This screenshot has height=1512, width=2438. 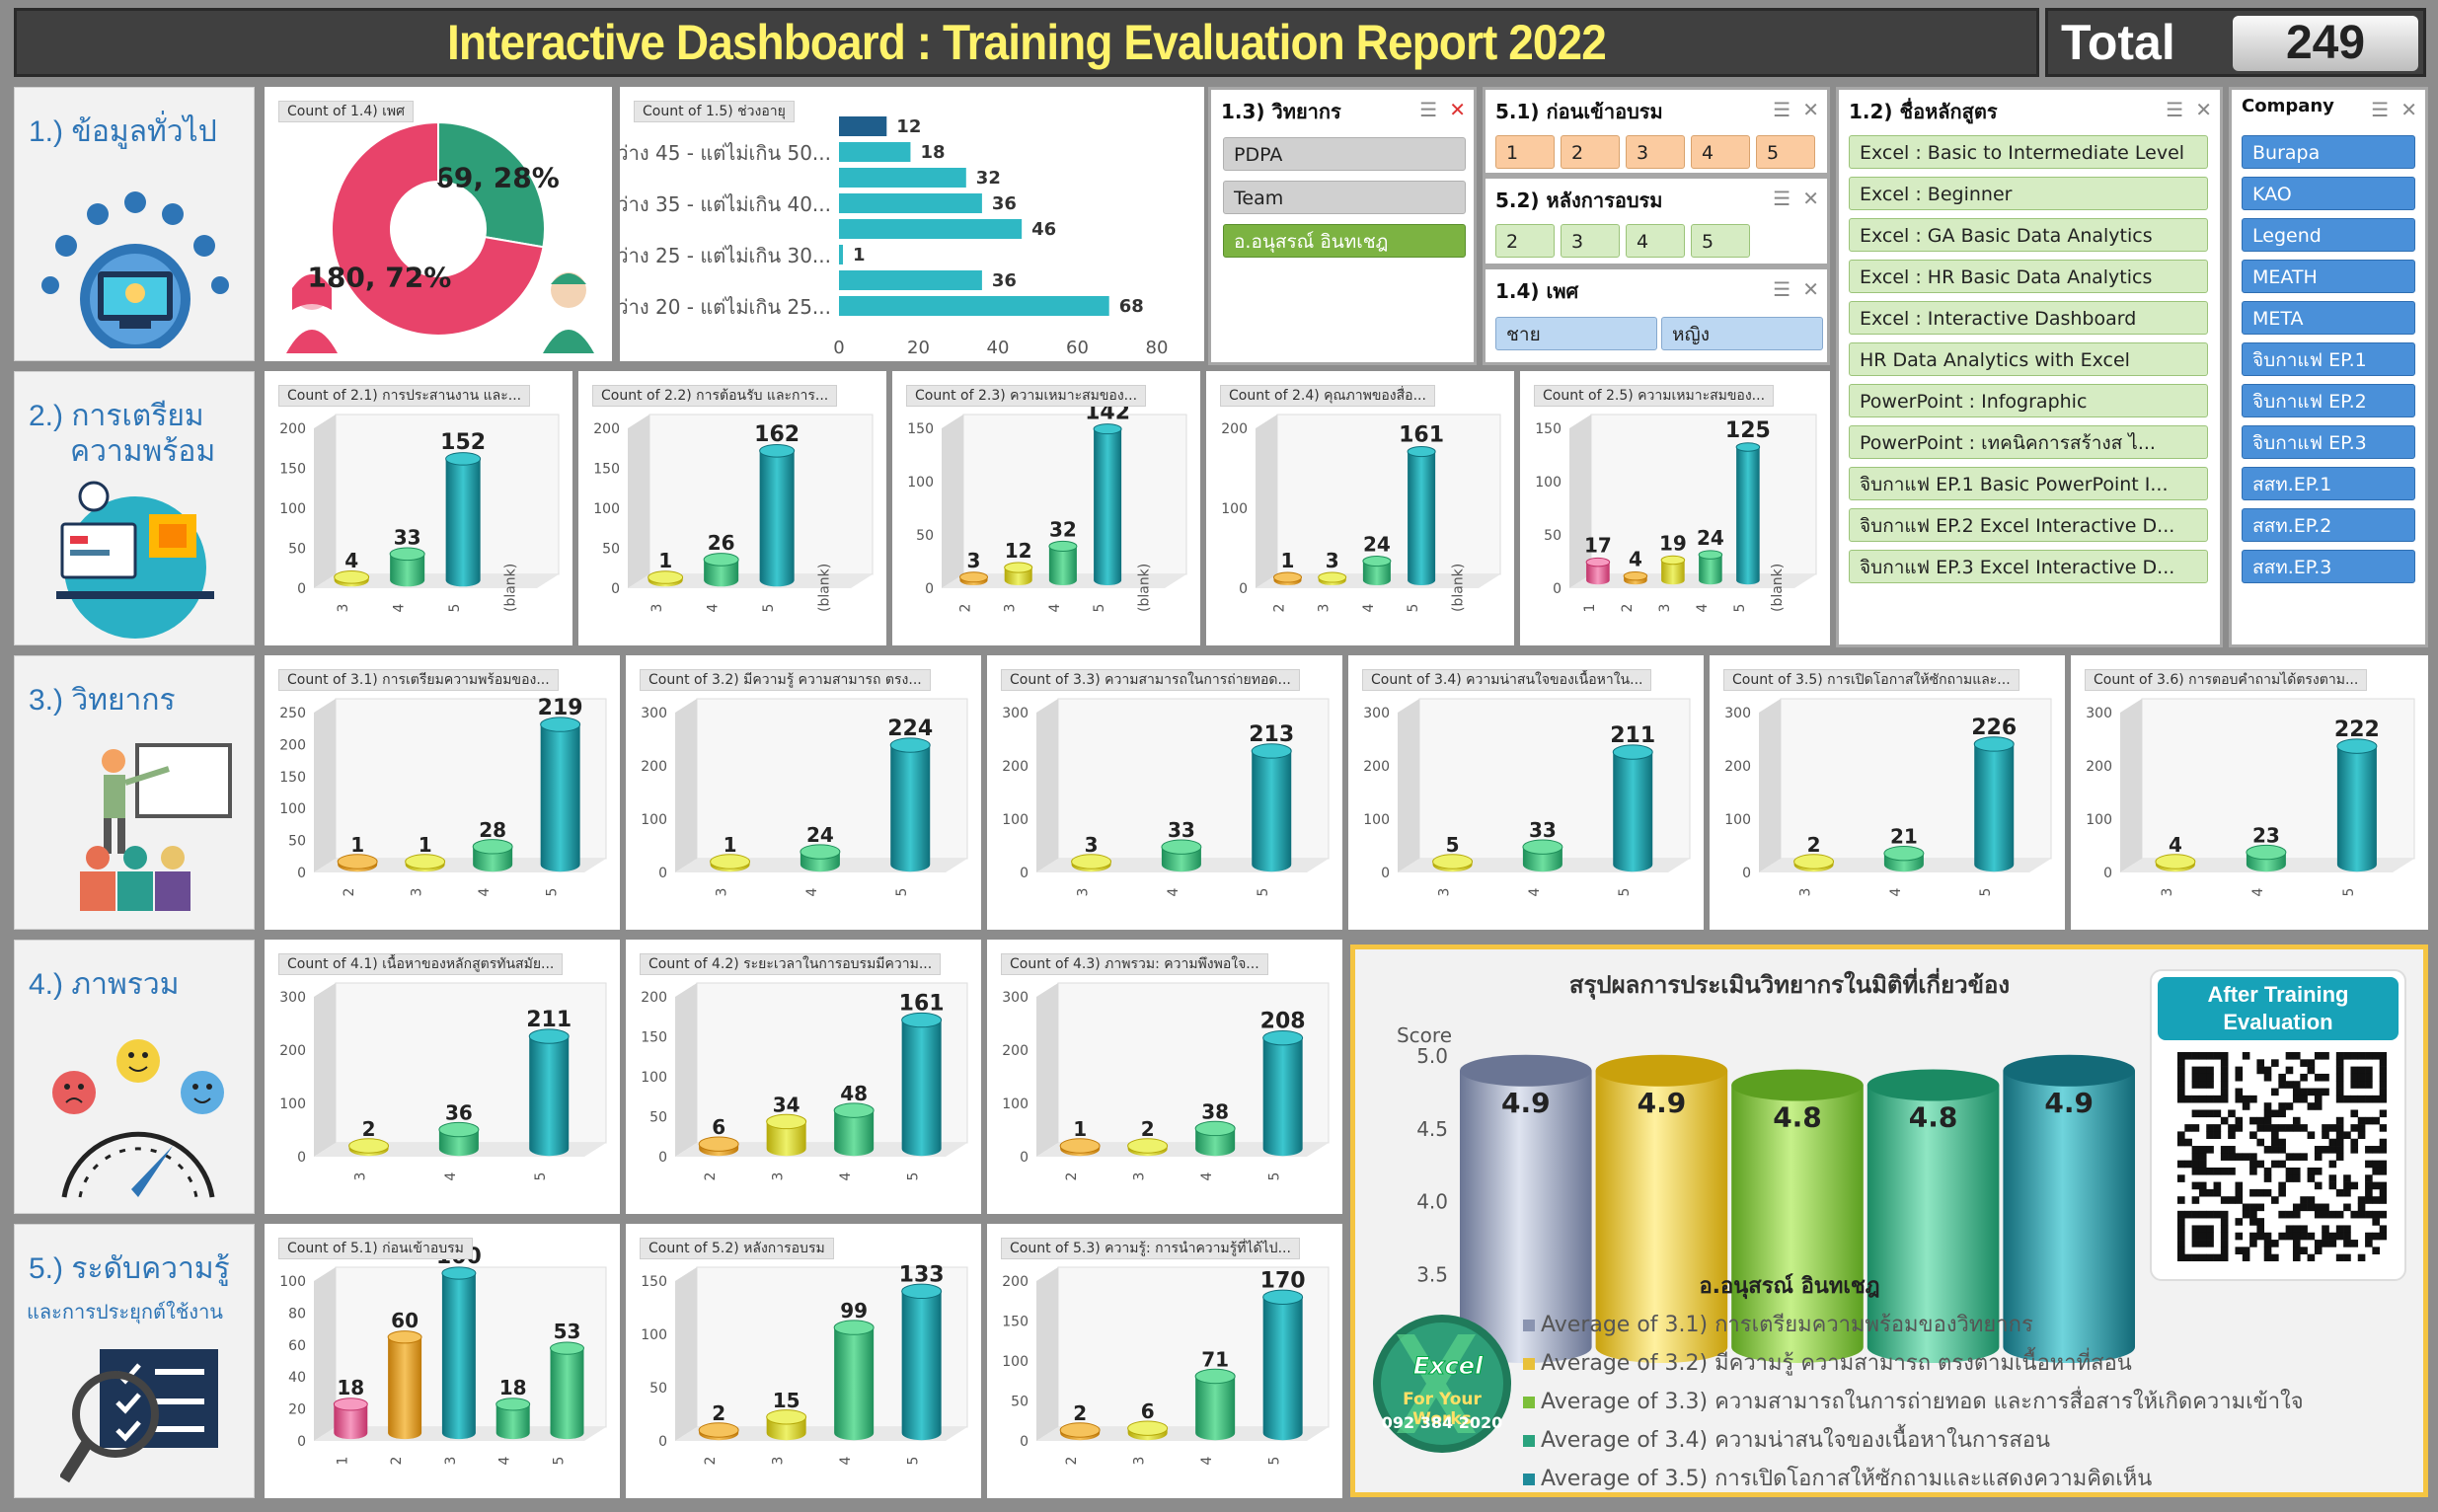 What do you see at coordinates (925, 536) in the screenshot?
I see `y-tick-label: 50` at bounding box center [925, 536].